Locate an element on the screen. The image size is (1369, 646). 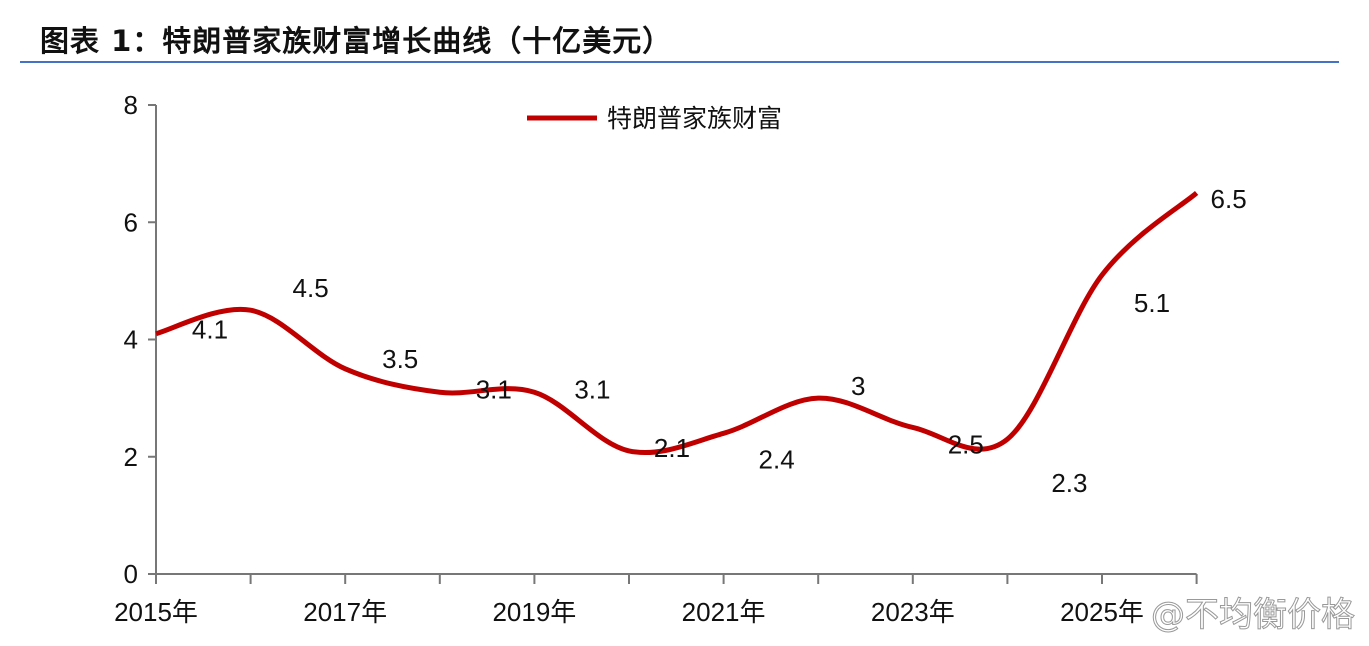
data-label: 6.5 is located at coordinates (1229, 199).